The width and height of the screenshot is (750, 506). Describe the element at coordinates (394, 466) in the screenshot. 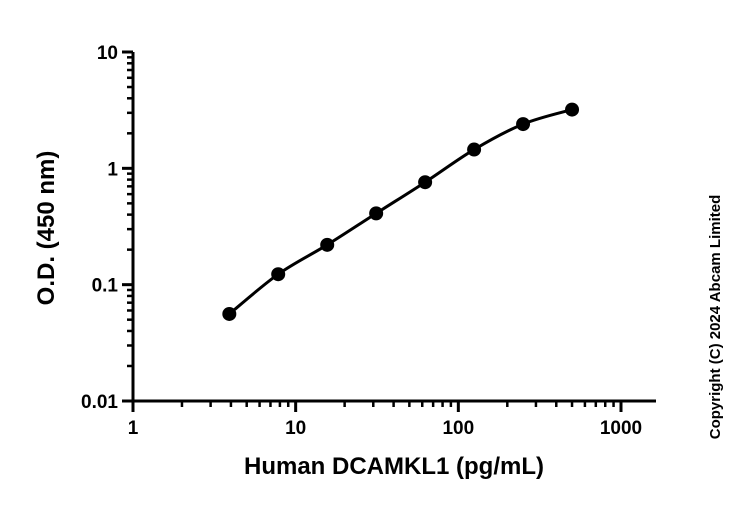

I see `x-axis-title: Human DCAMKL1 (pg/mL)` at that location.